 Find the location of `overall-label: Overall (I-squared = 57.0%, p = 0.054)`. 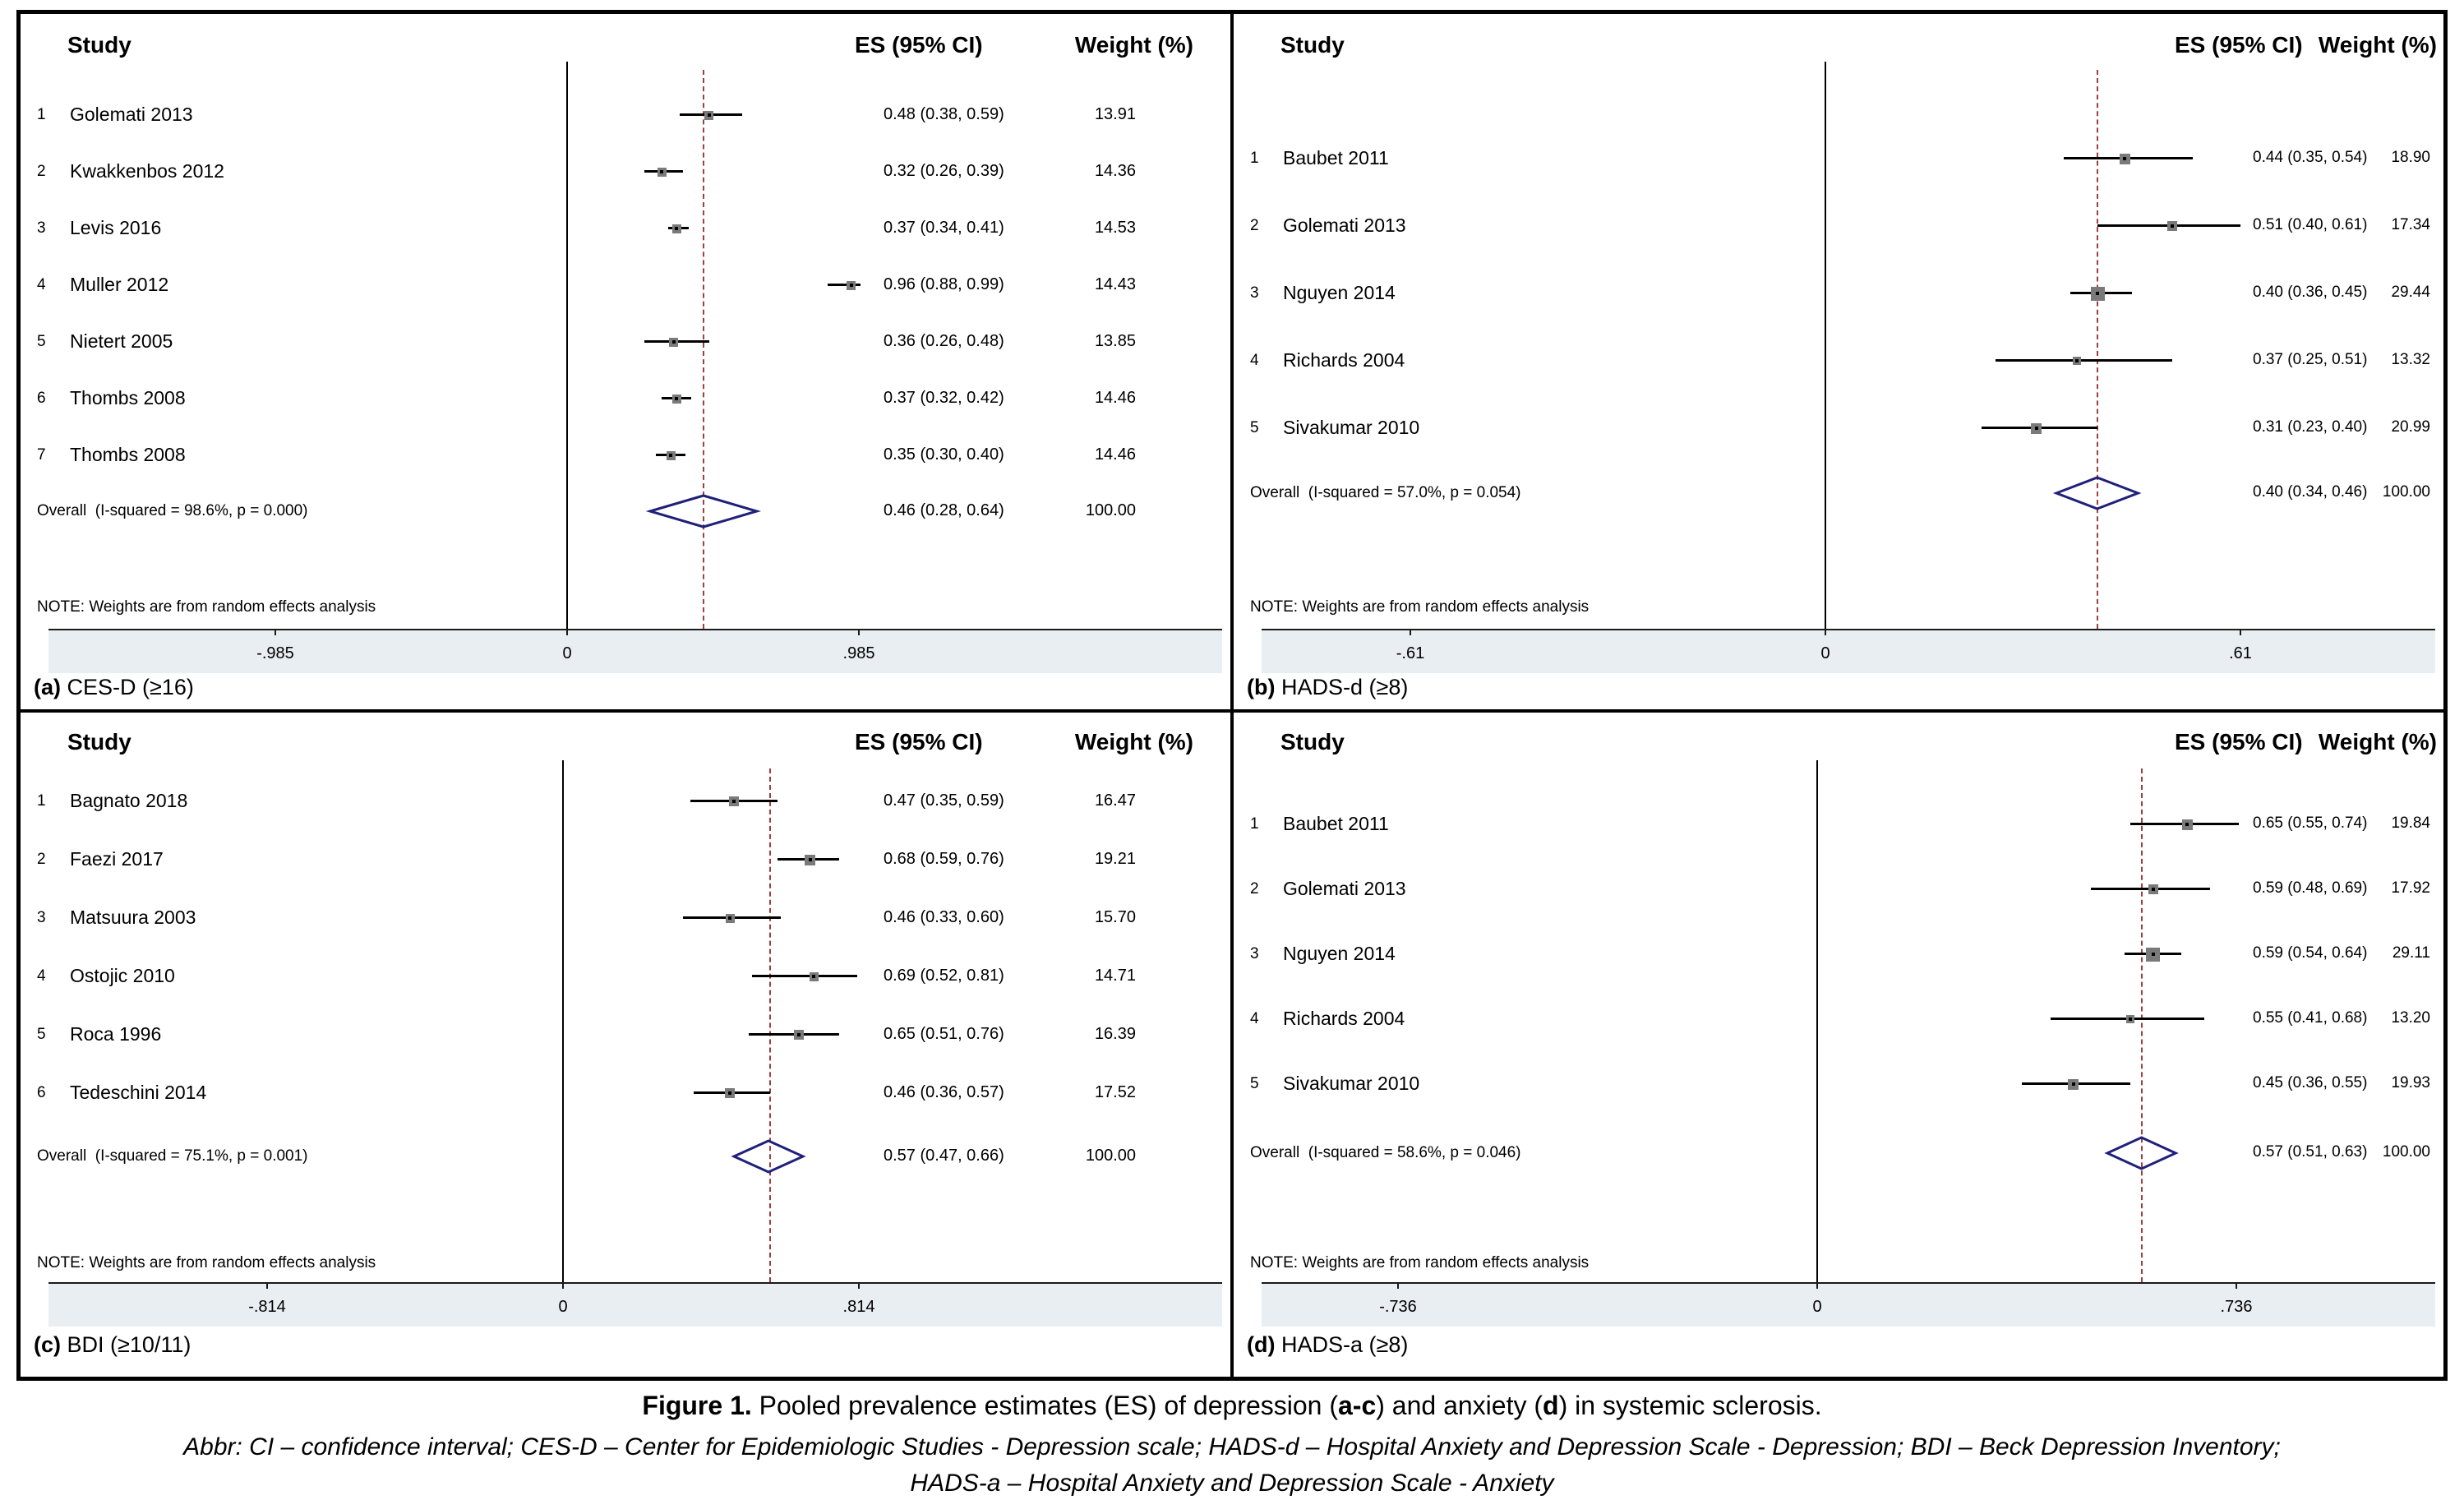

overall-label: Overall (I-squared = 57.0%, p = 0.054) is located at coordinates (1385, 492).